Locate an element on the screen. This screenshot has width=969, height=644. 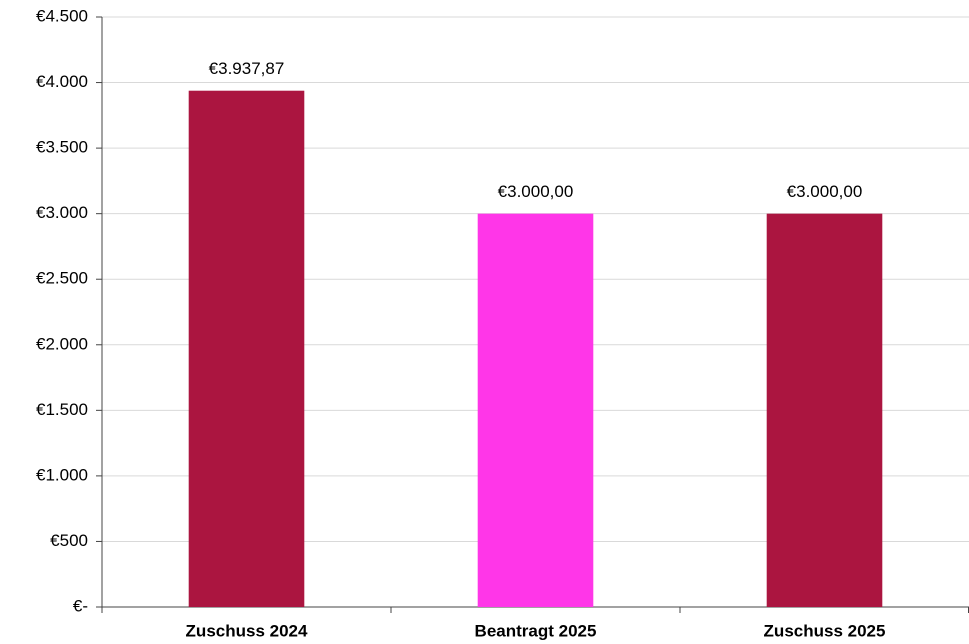
y-tick-label: €1.500 is located at coordinates (62, 409).